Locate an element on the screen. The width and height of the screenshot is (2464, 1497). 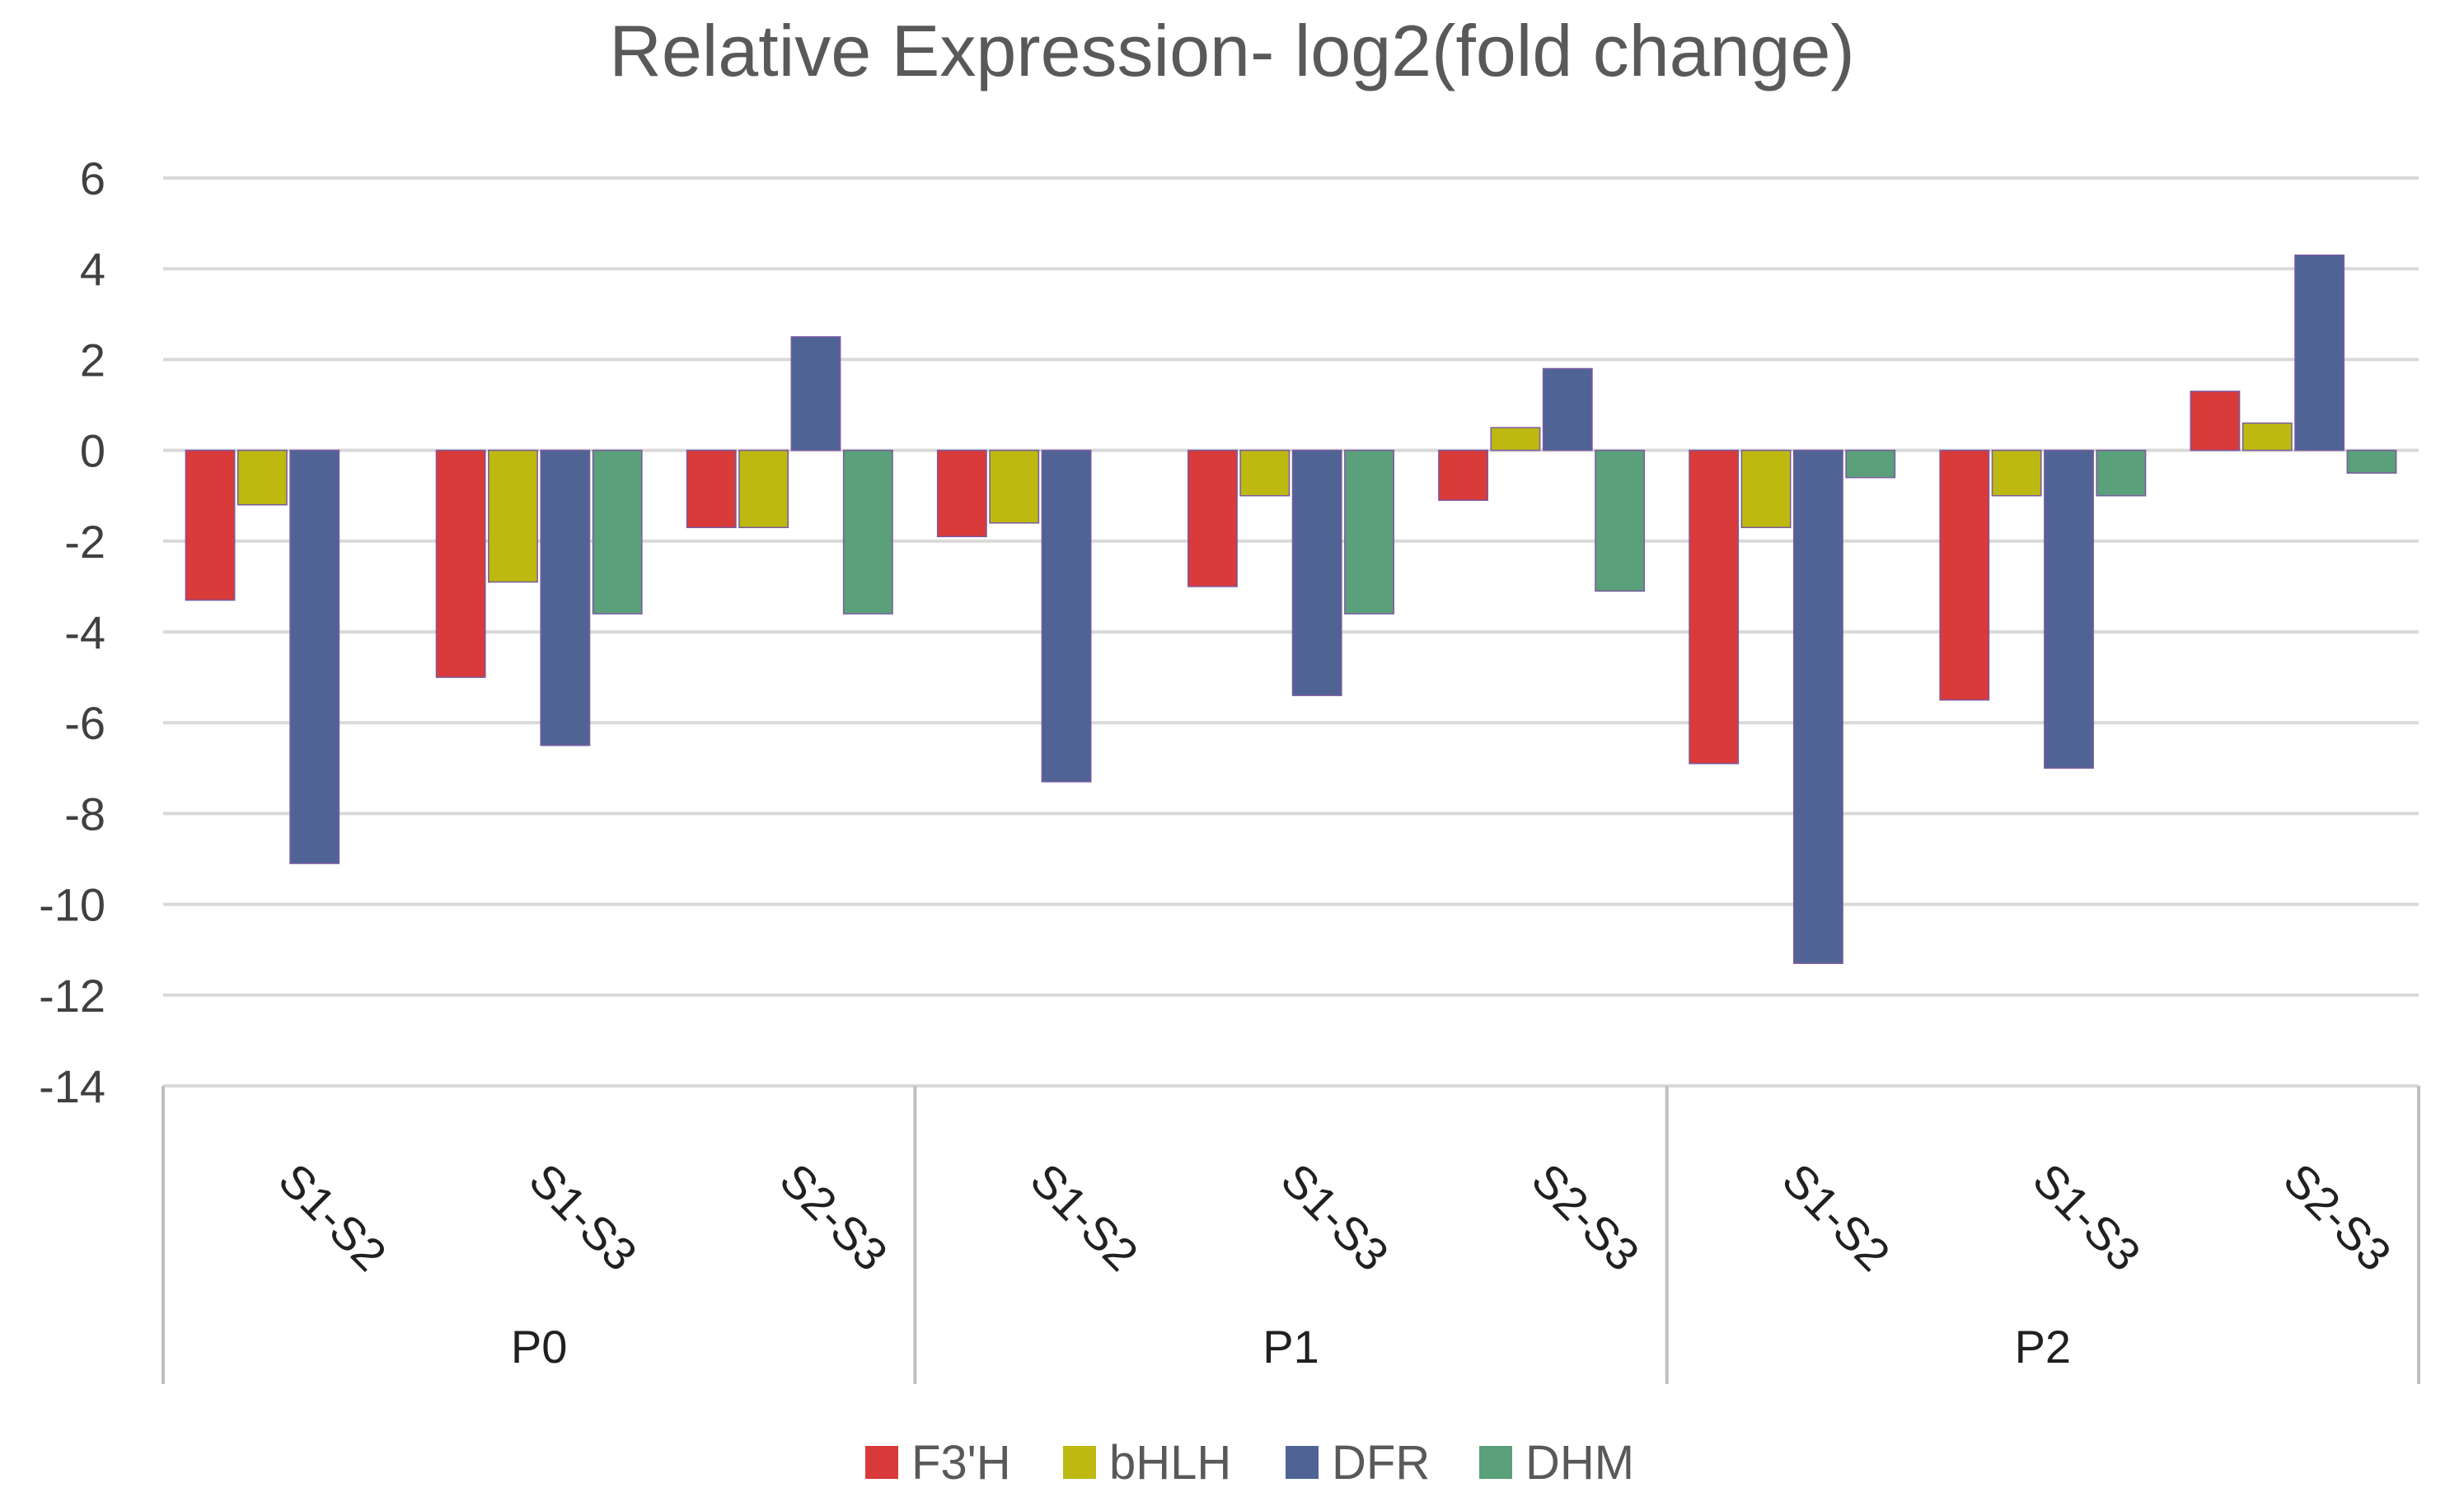
y-tick-label: -10 is located at coordinates (72, 905).